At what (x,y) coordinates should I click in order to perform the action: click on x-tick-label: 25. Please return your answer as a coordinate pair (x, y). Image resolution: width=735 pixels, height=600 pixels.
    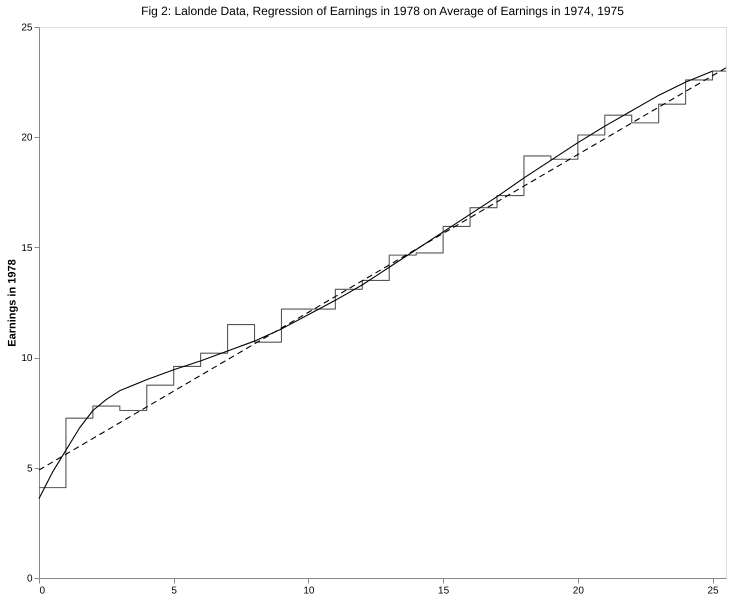
    Looking at the image, I should click on (713, 591).